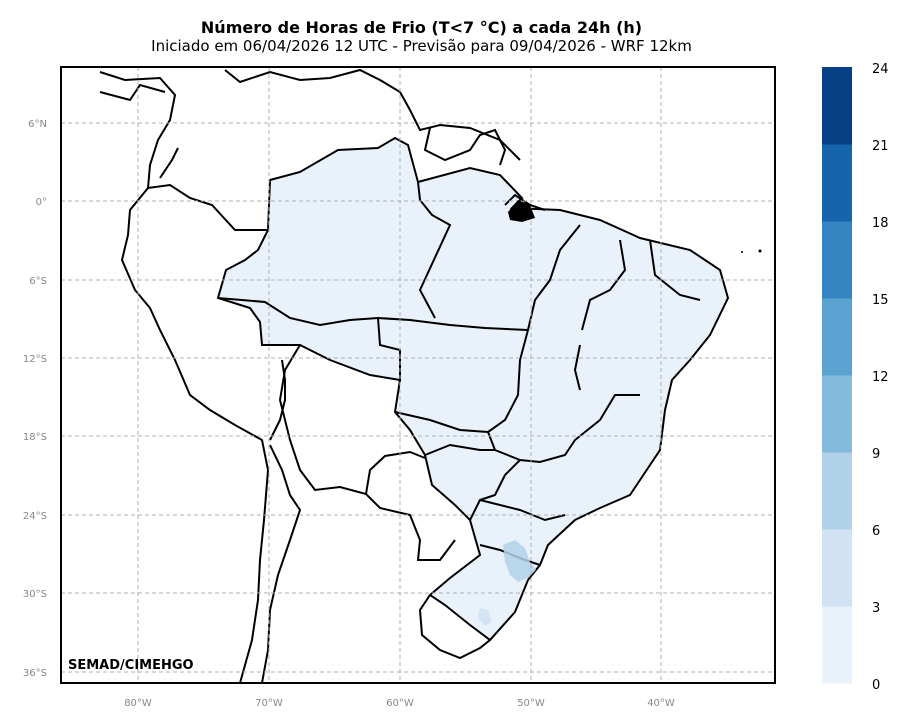 The height and width of the screenshot is (727, 909). Describe the element at coordinates (41, 202) in the screenshot. I see `lat-tick-0: 0°` at that location.